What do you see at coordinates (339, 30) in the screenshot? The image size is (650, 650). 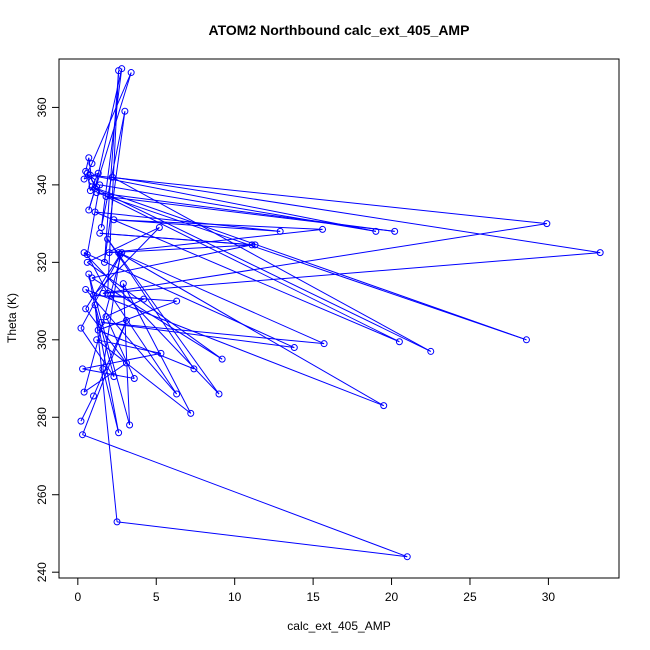 I see `chart-title: ATOM2 Northbound calc_ext_405_AMP` at bounding box center [339, 30].